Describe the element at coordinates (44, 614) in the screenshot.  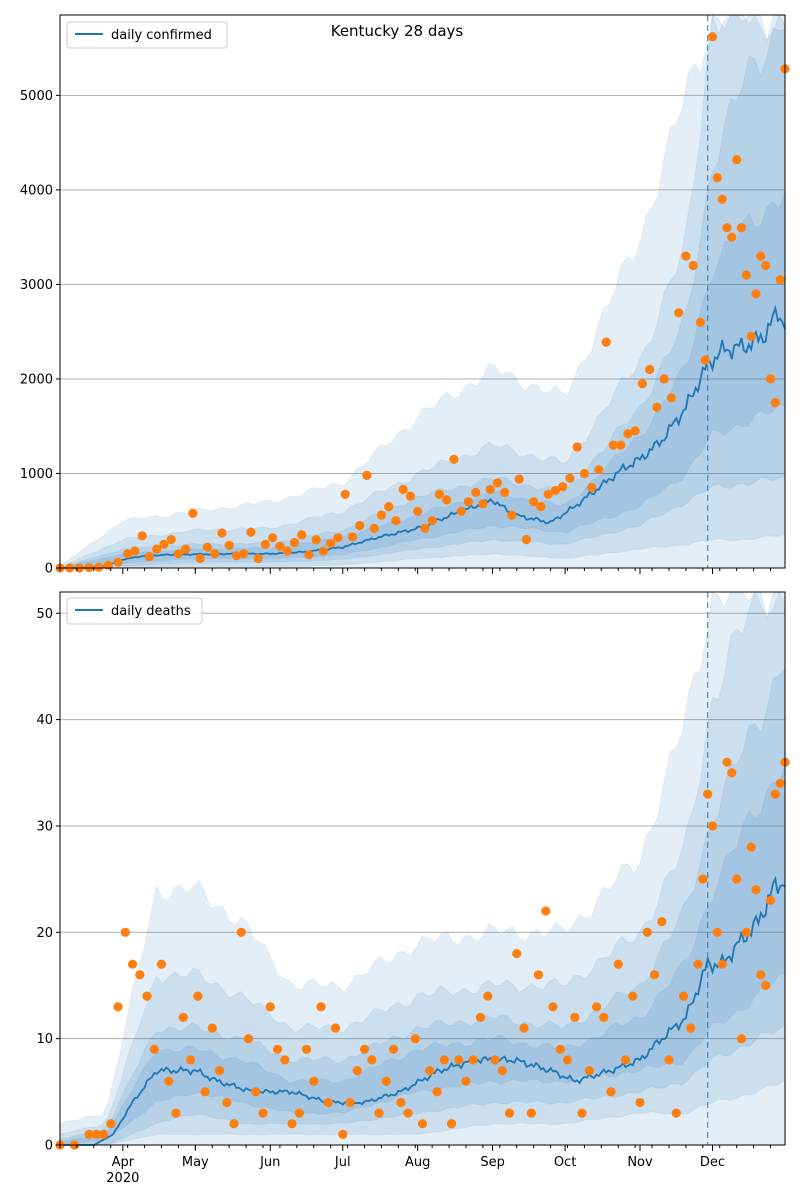
I see `y-tick-label: 50` at that location.